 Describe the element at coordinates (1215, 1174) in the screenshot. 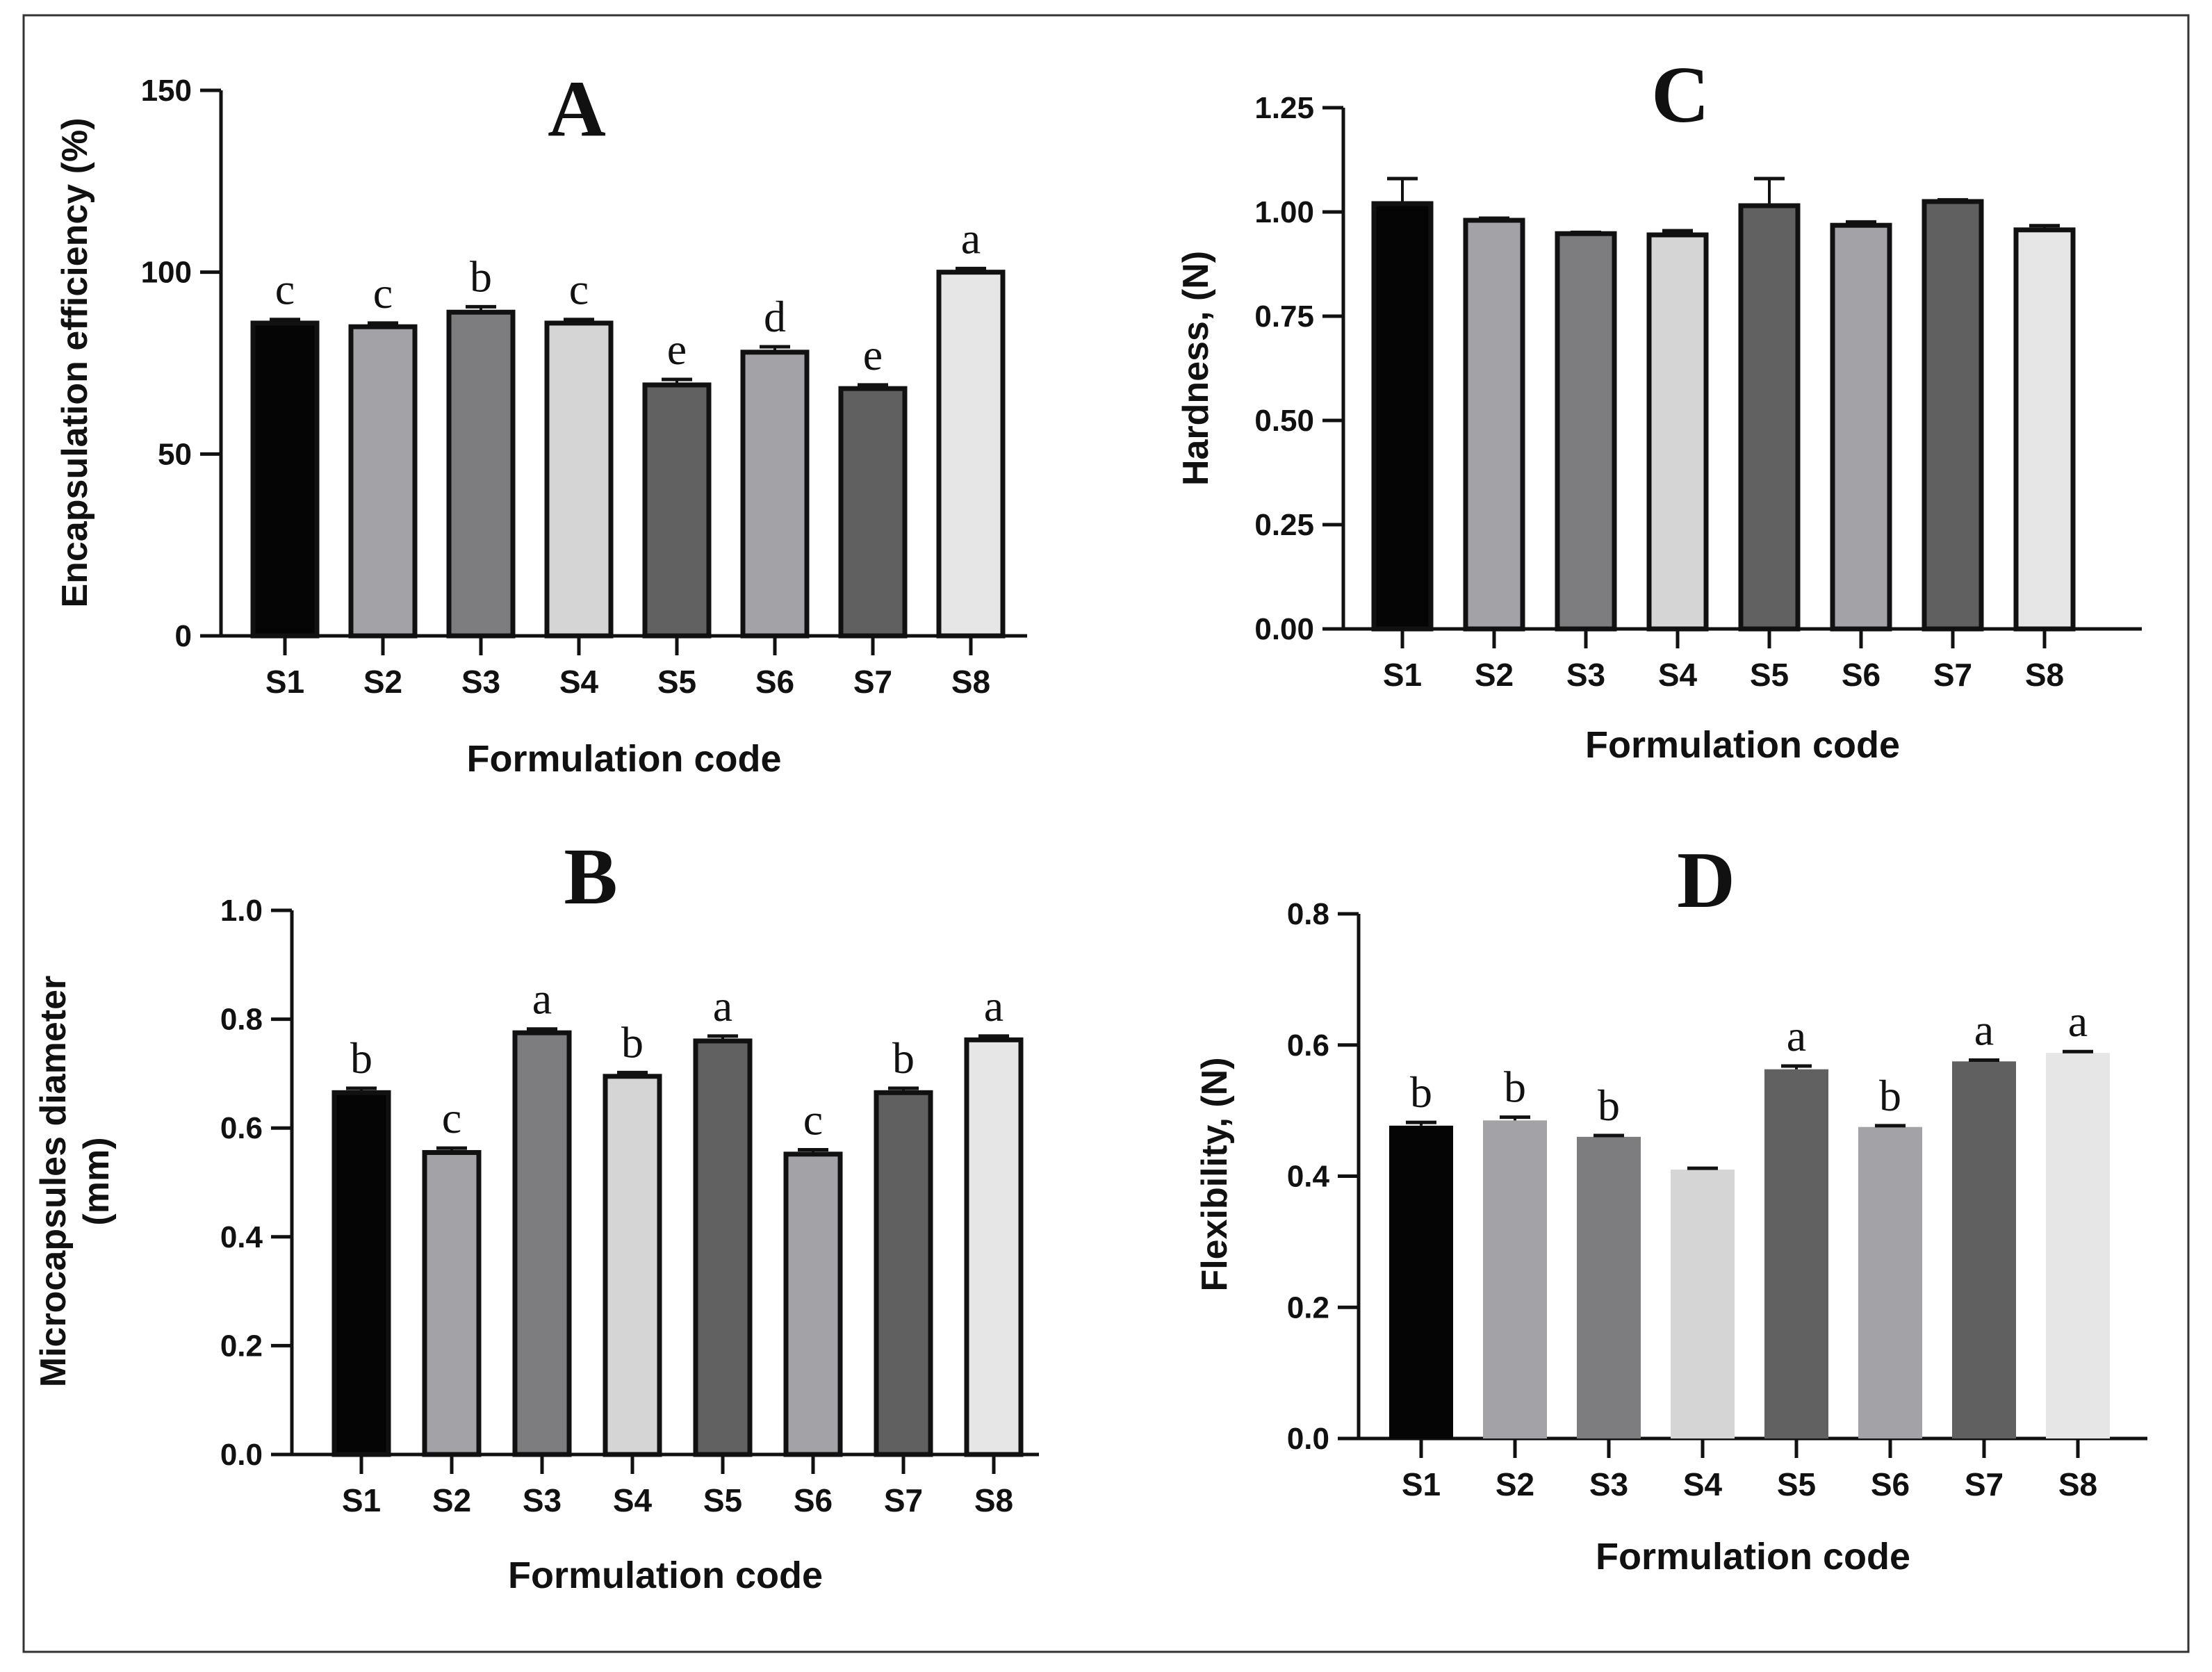

I see `y-axis-title: Flexibility, (N)` at that location.